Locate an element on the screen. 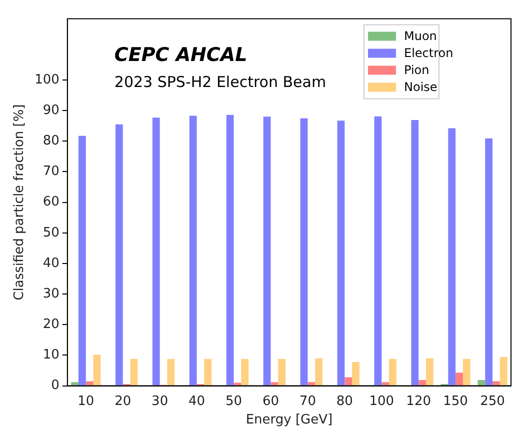 The width and height of the screenshot is (521, 435). x-tick-label: 50 is located at coordinates (233, 401).